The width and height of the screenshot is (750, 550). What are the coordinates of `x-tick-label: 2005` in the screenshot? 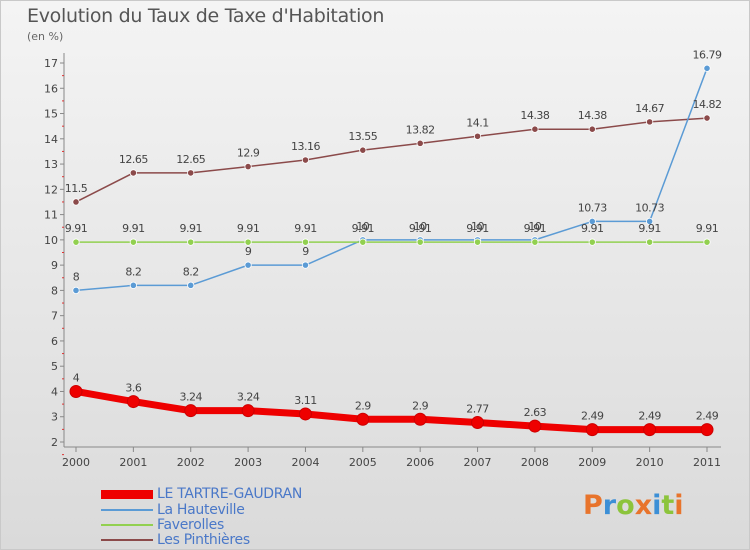 It's located at (363, 462).